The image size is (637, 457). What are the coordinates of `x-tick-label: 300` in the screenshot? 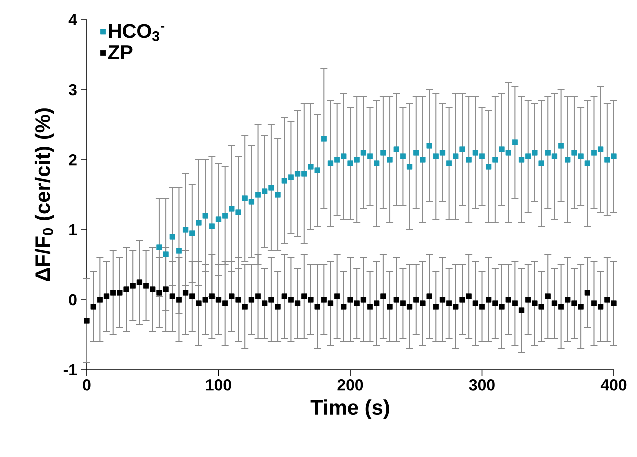 It's located at (482, 385).